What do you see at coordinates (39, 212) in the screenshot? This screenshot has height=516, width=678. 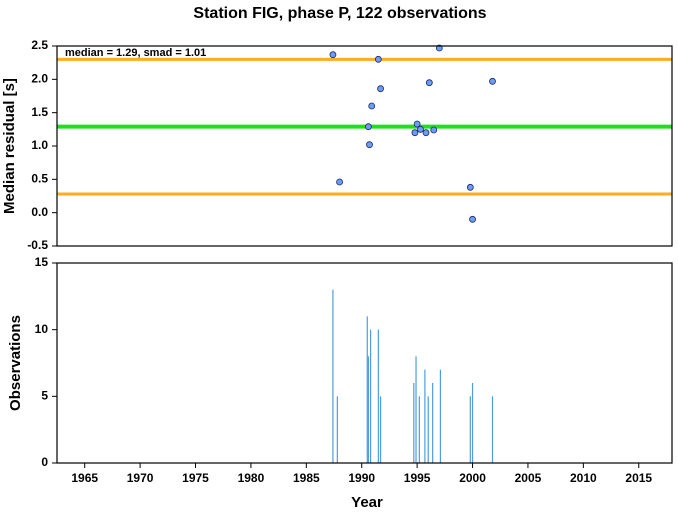 I see `y-tick-label: 0.0` at bounding box center [39, 212].